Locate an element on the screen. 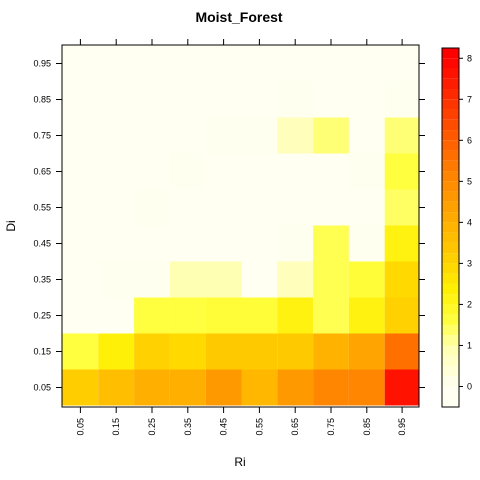 The image size is (480, 480). colorbar-tick-label: 5 is located at coordinates (469, 181).